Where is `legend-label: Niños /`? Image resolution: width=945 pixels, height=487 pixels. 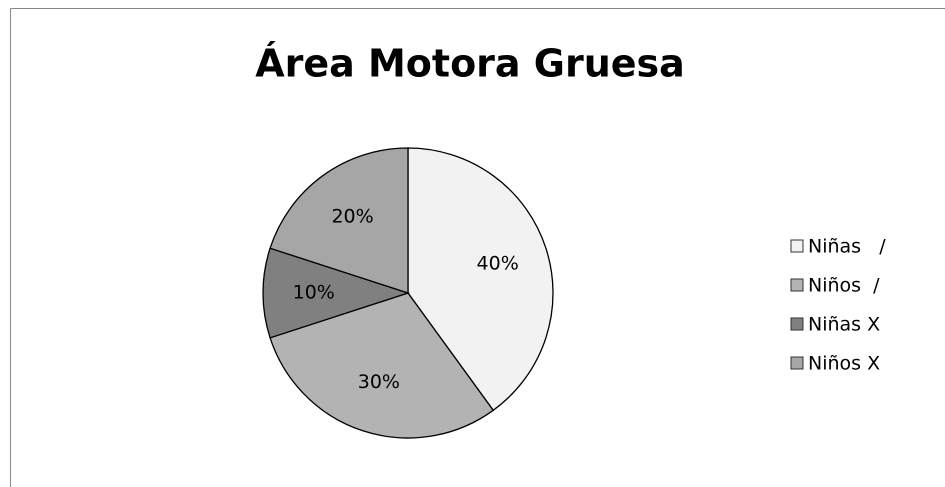
legend-label: Niños / is located at coordinates (844, 286).